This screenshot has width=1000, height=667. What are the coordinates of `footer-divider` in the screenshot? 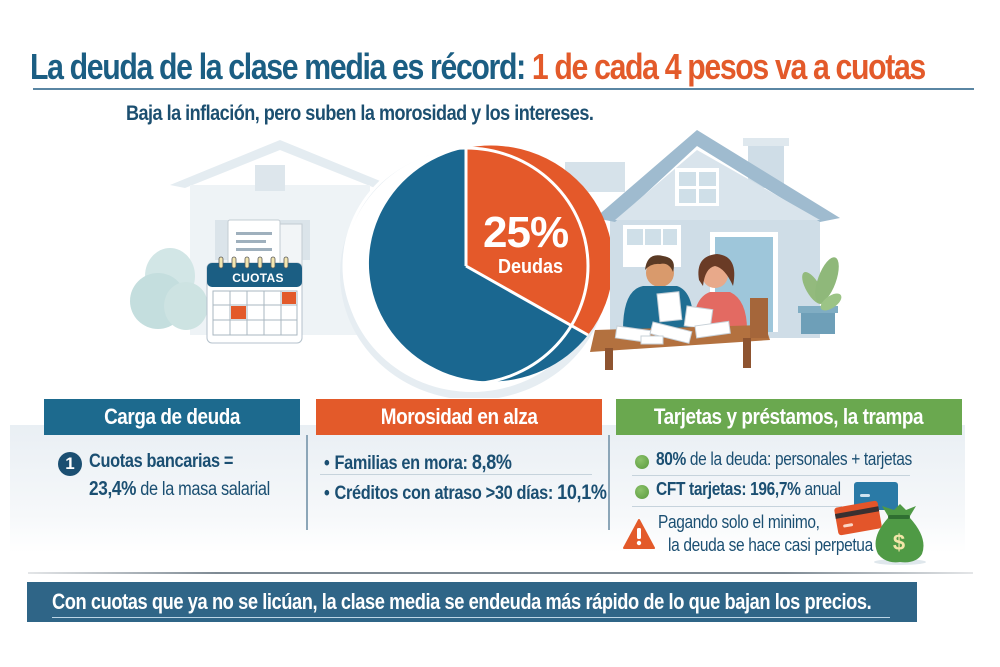 It's located at (500, 573).